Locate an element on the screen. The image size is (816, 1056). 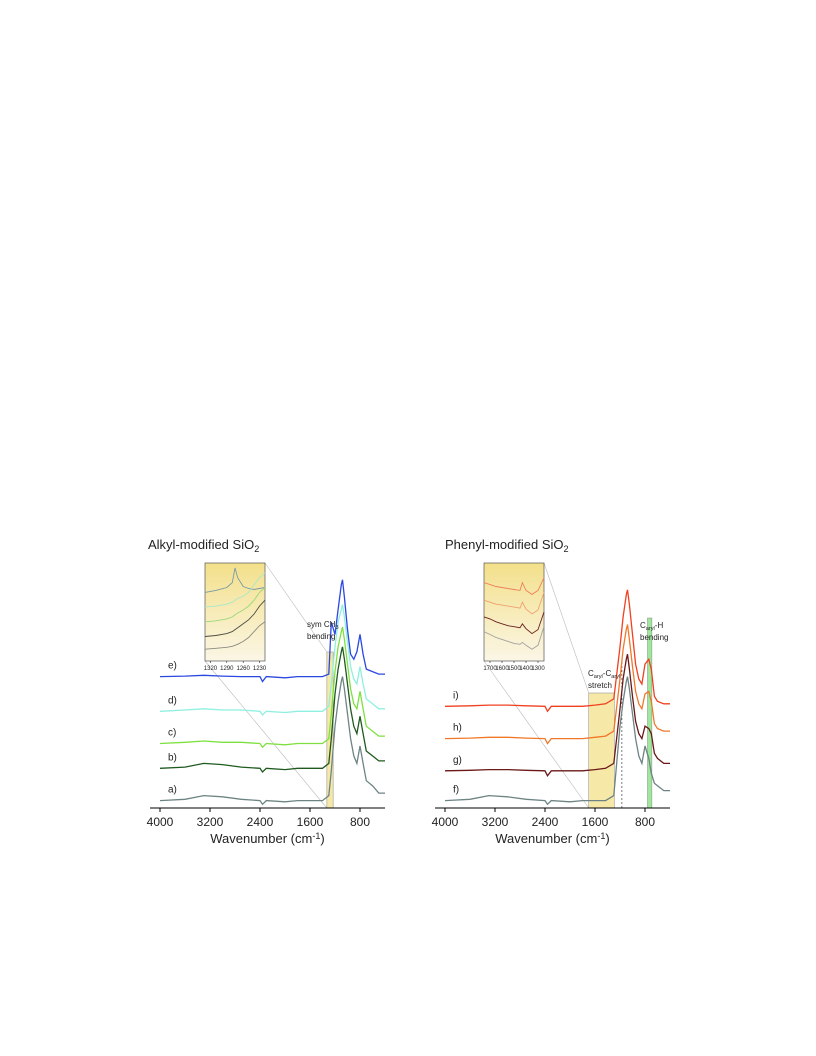
annotation-part: stretch is located at coordinates (600, 685).